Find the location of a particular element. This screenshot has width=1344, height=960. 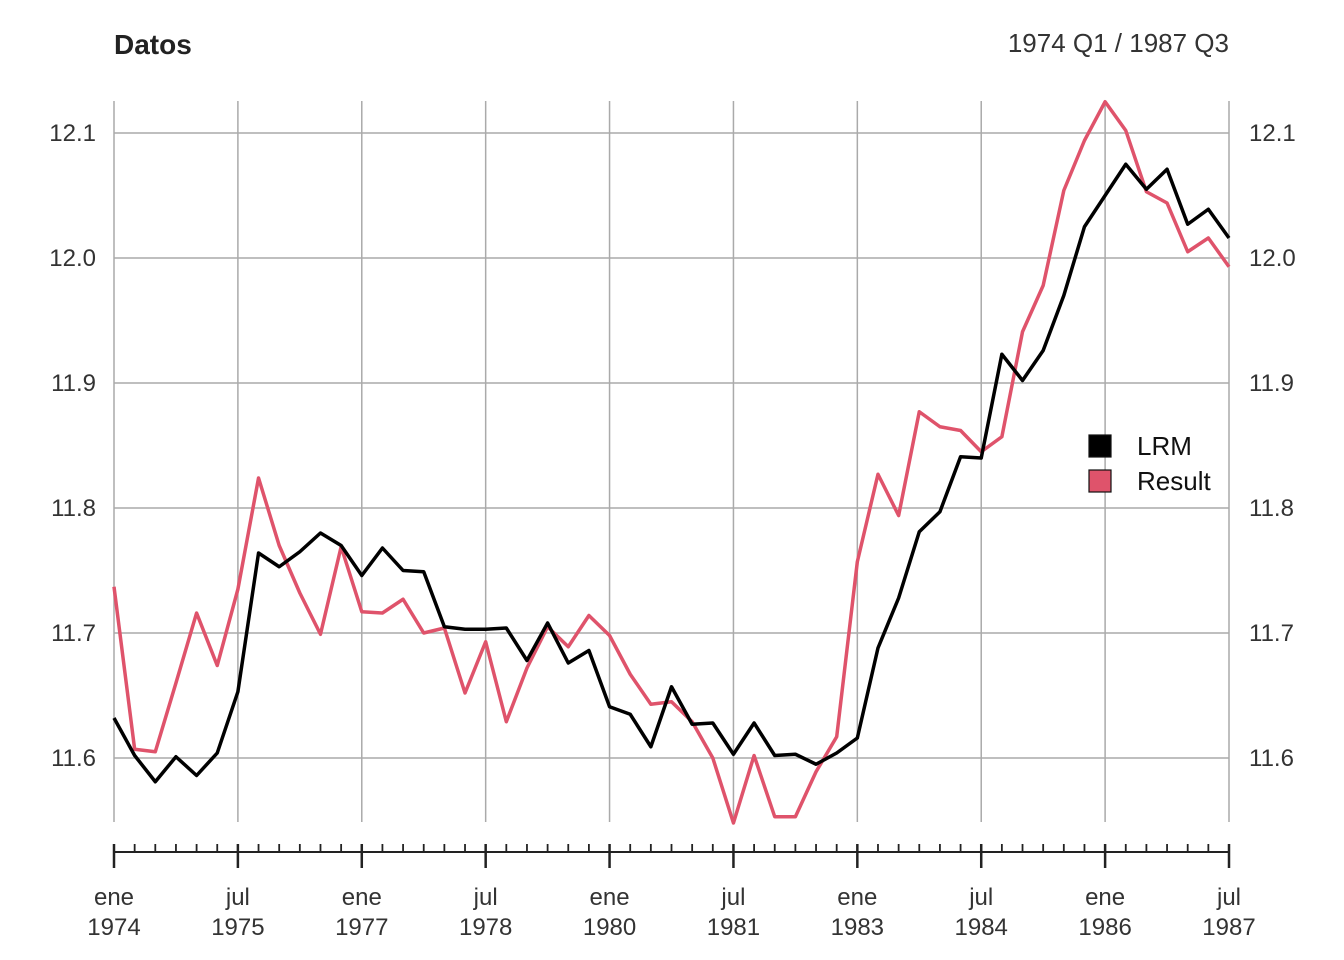

y-tick-label-left: 11.6 is located at coordinates (73, 758).